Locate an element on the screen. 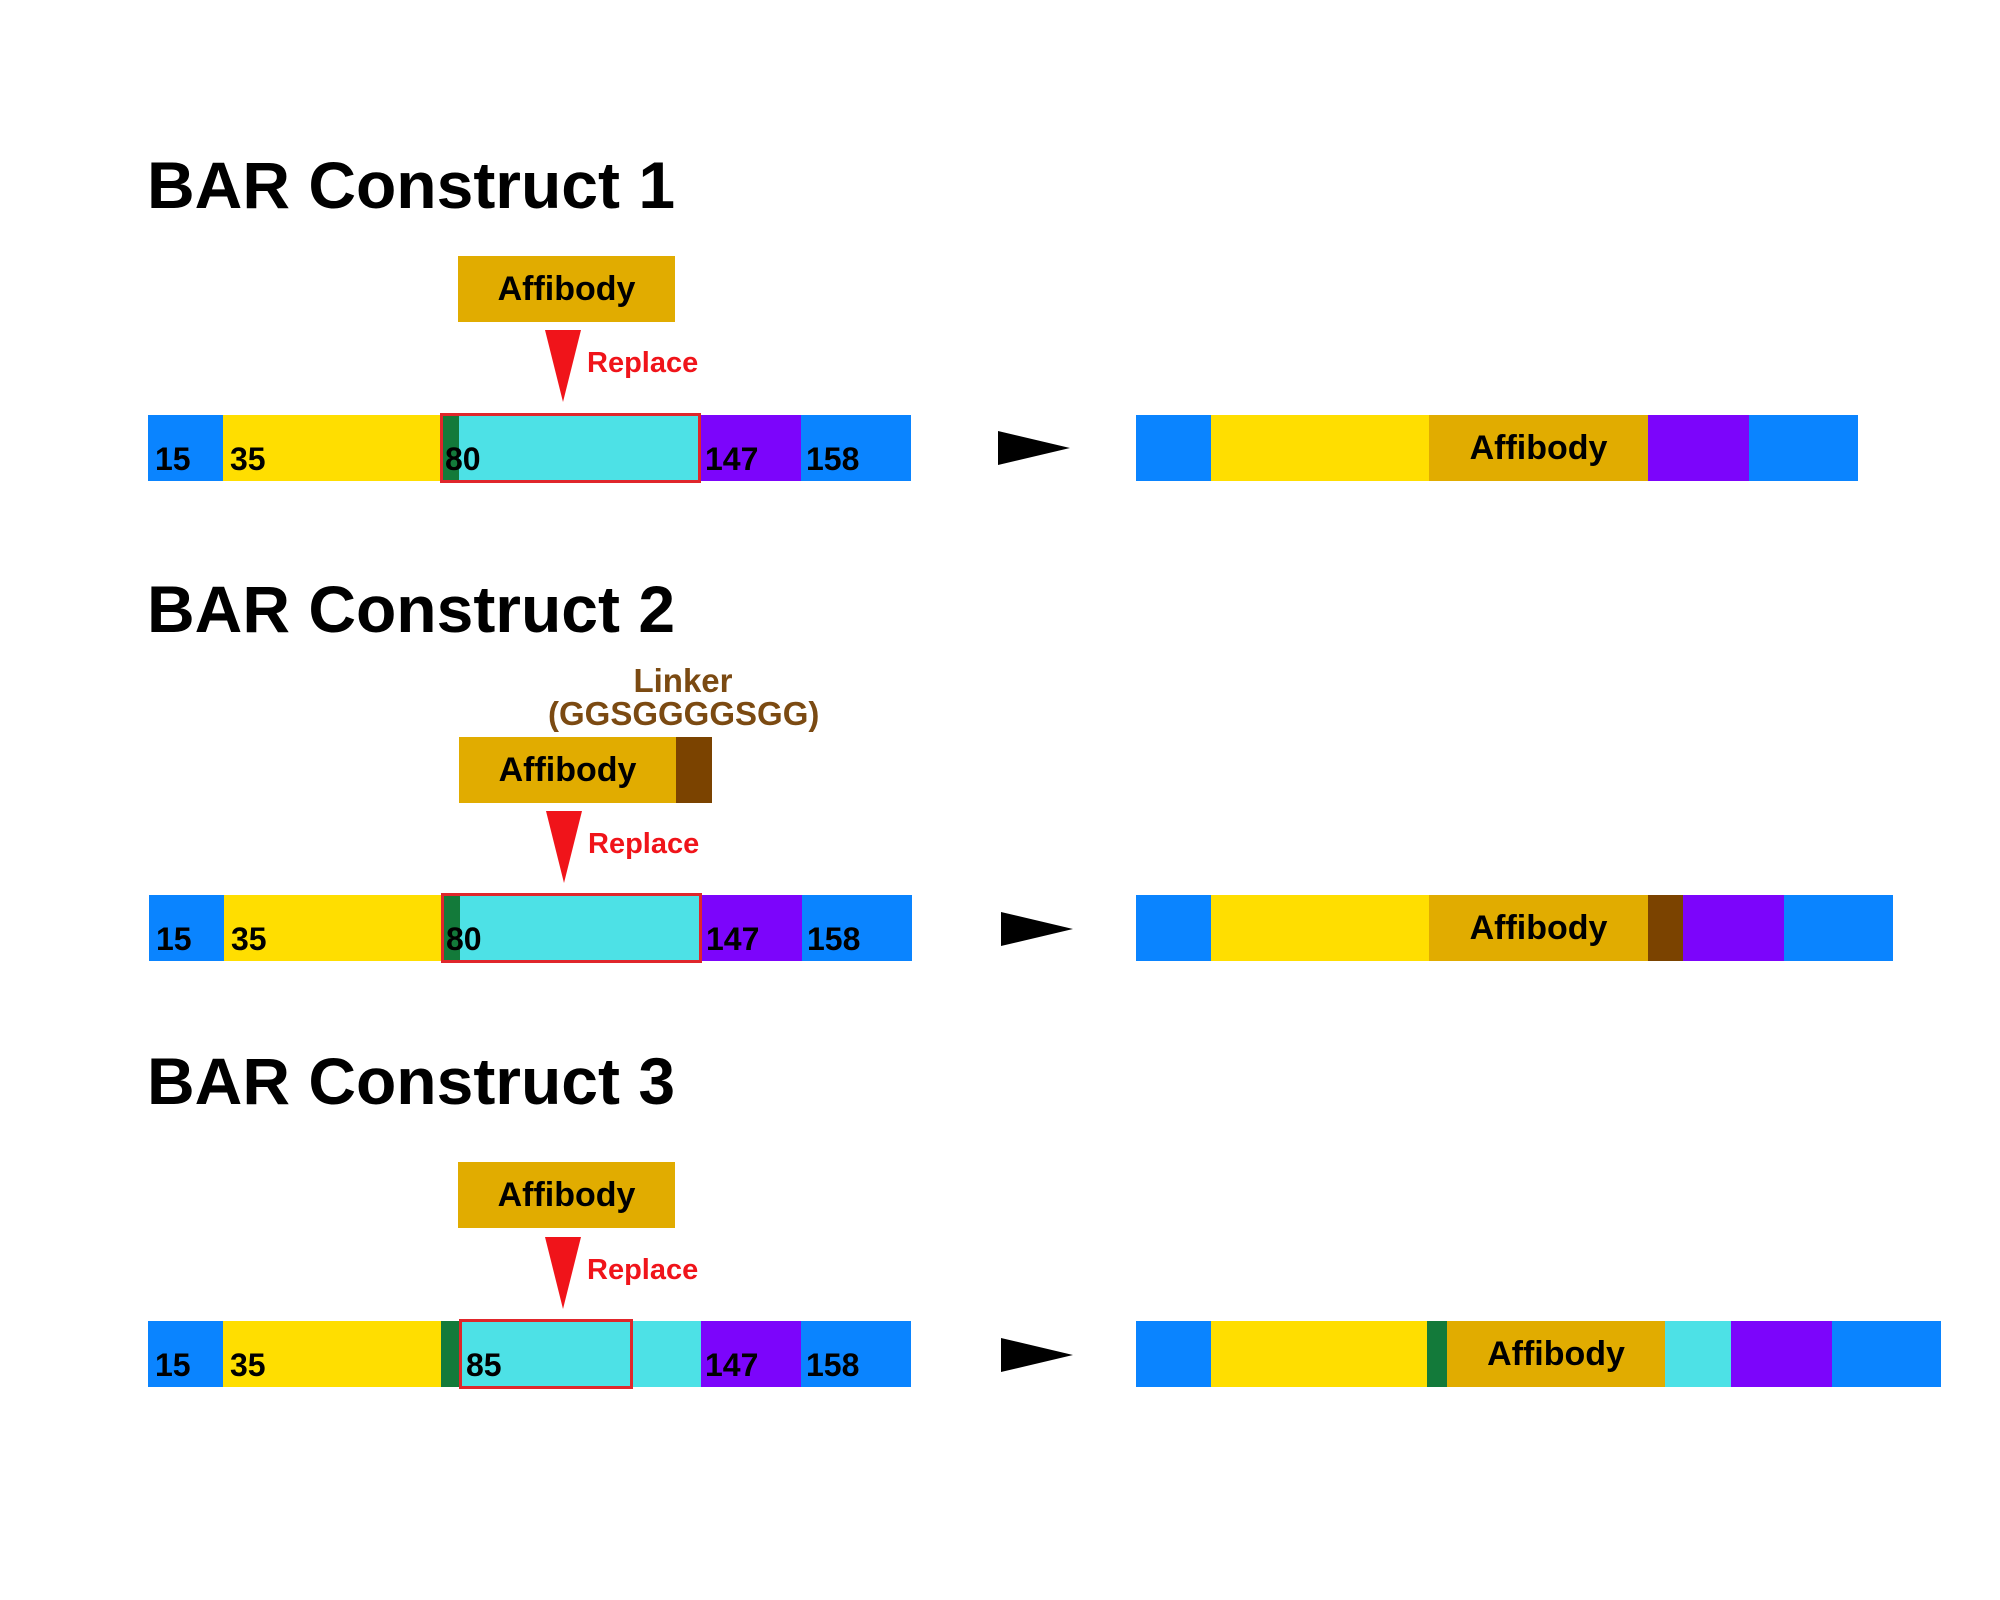  construct-2-replace-arrow is located at coordinates (564, 847).